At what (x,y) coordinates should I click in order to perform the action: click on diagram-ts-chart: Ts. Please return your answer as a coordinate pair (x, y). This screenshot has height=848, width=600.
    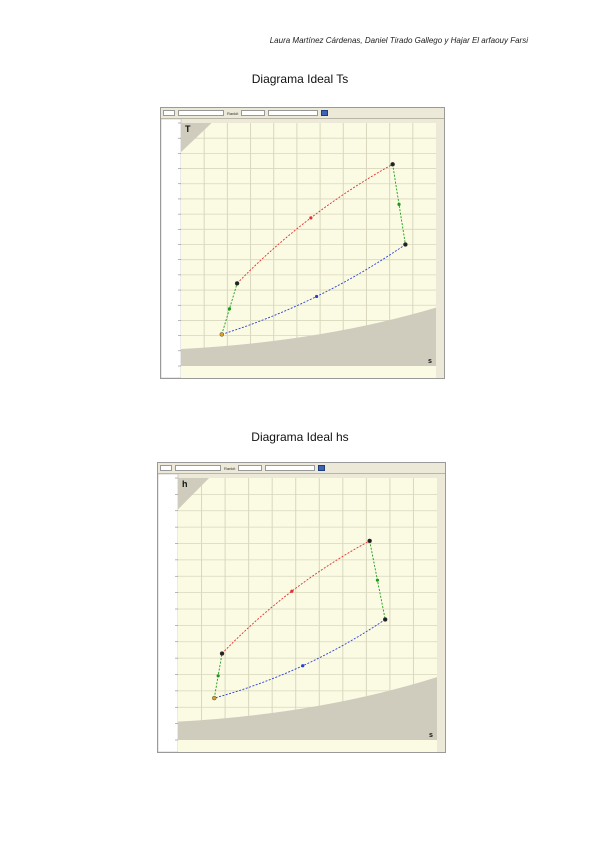
    Looking at the image, I should click on (302, 248).